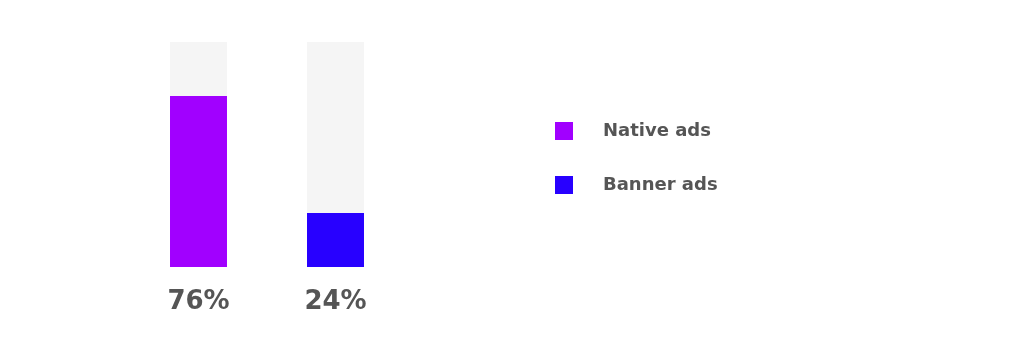 This screenshot has width=1024, height=357. I want to click on legend-label: Banner ads, so click(660, 183).